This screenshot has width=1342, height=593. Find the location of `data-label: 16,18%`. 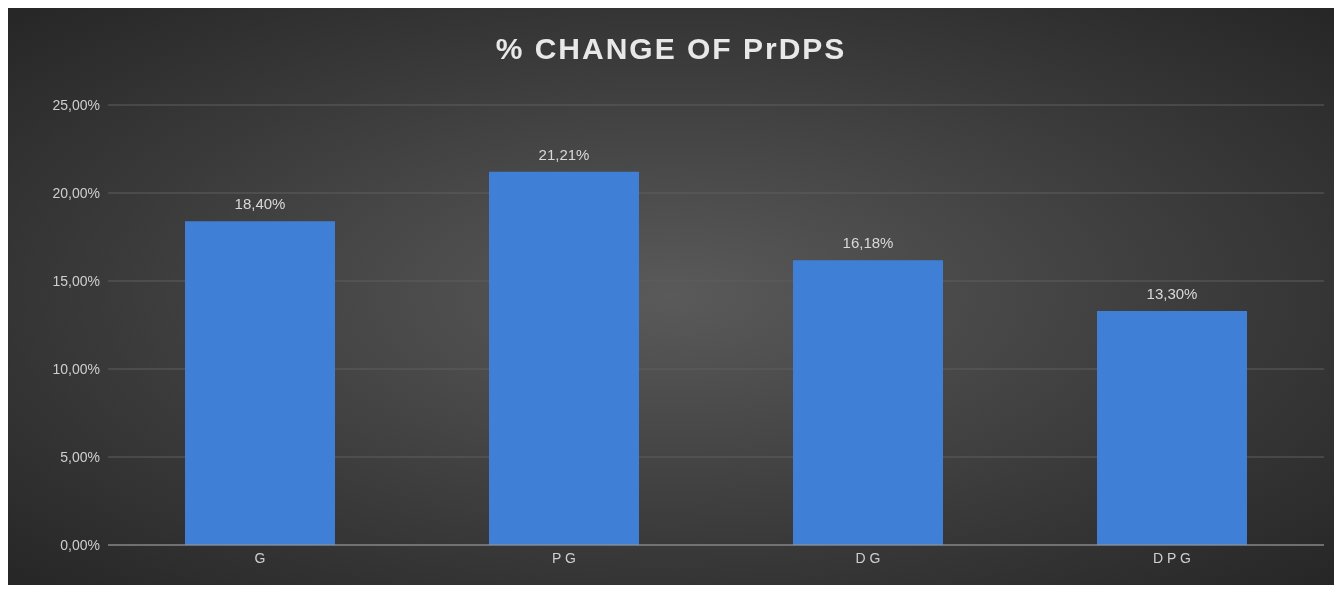

data-label: 16,18% is located at coordinates (868, 243).